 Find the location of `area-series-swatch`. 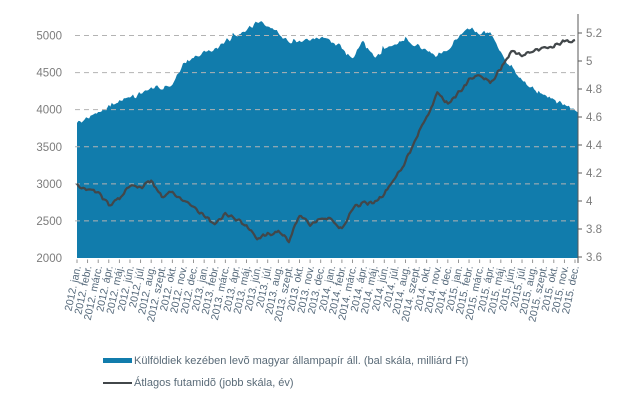

area-series-swatch is located at coordinates (117, 360).